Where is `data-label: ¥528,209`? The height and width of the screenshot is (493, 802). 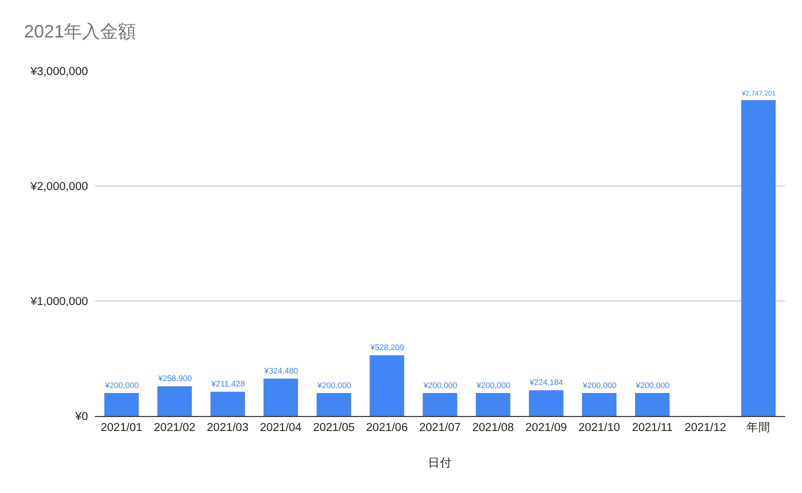
data-label: ¥528,209 is located at coordinates (387, 347).